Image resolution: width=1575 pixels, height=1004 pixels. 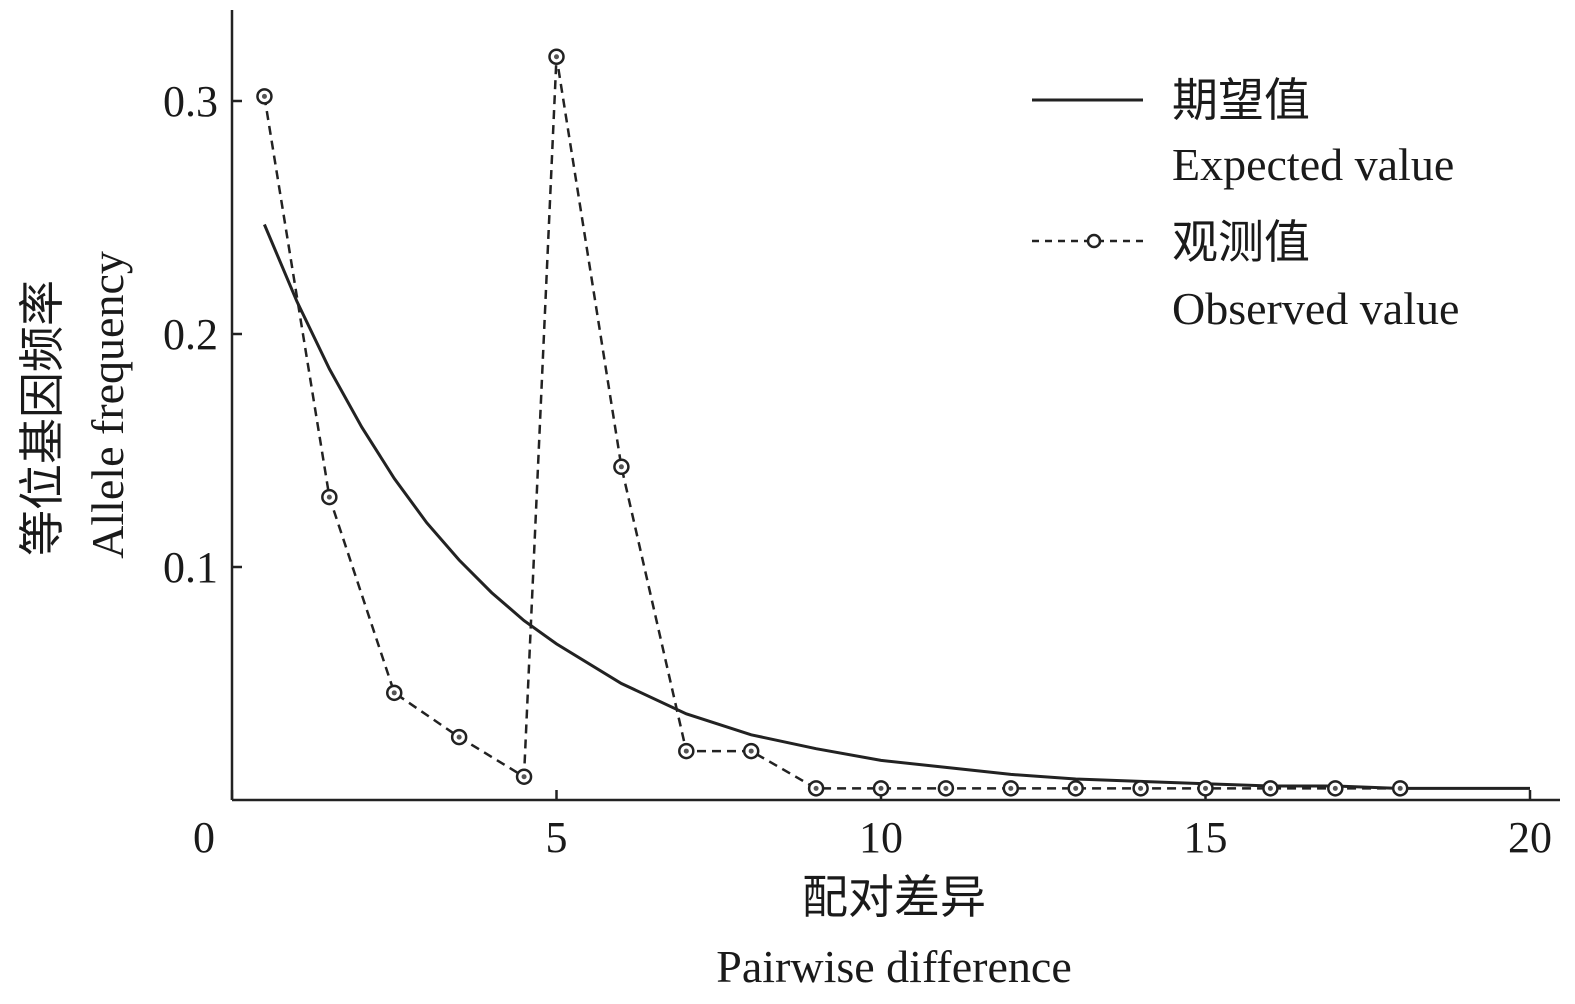 I want to click on legend-label-expected-en: Expected value, so click(x=1313, y=164).